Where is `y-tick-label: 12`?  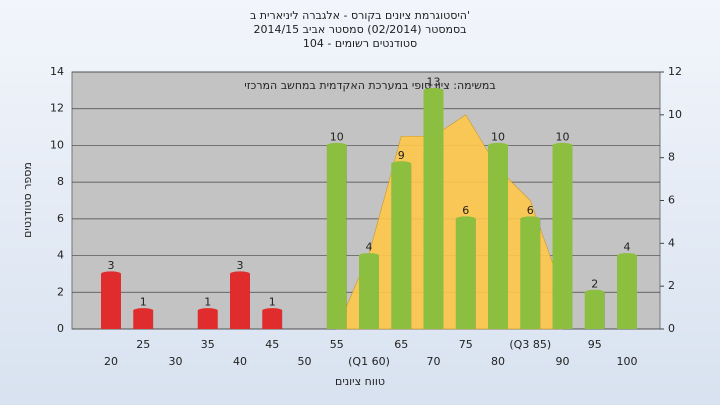 y-tick-label: 12 is located at coordinates (57, 108).